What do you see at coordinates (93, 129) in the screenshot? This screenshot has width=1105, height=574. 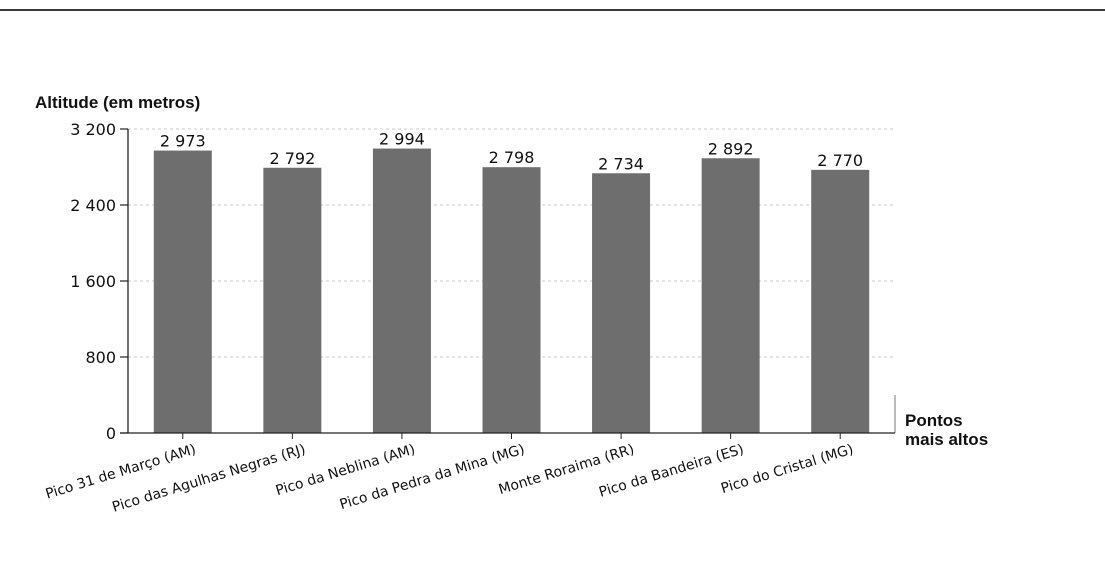 I see `y-tick-label: 3 200` at bounding box center [93, 129].